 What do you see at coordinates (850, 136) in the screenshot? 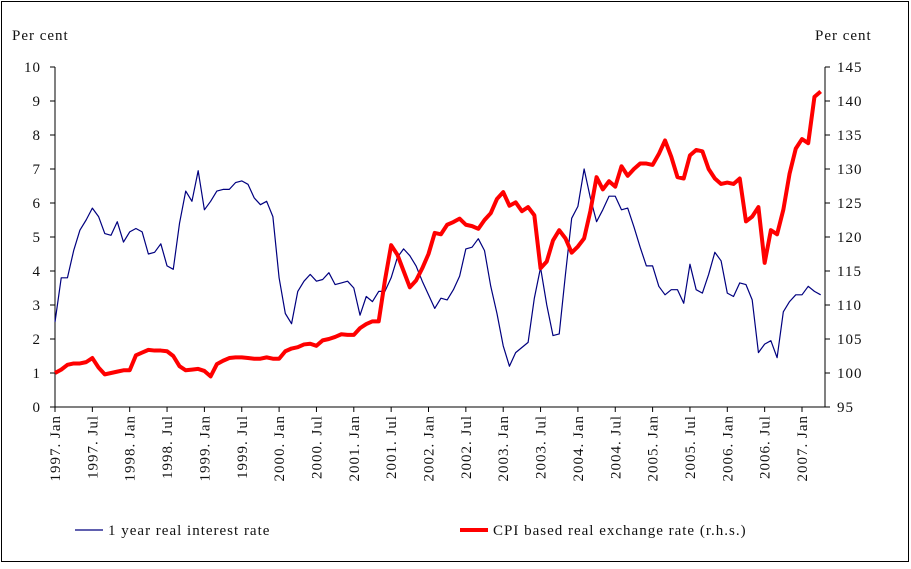
I see `y2-tick-label: 135` at bounding box center [850, 136].